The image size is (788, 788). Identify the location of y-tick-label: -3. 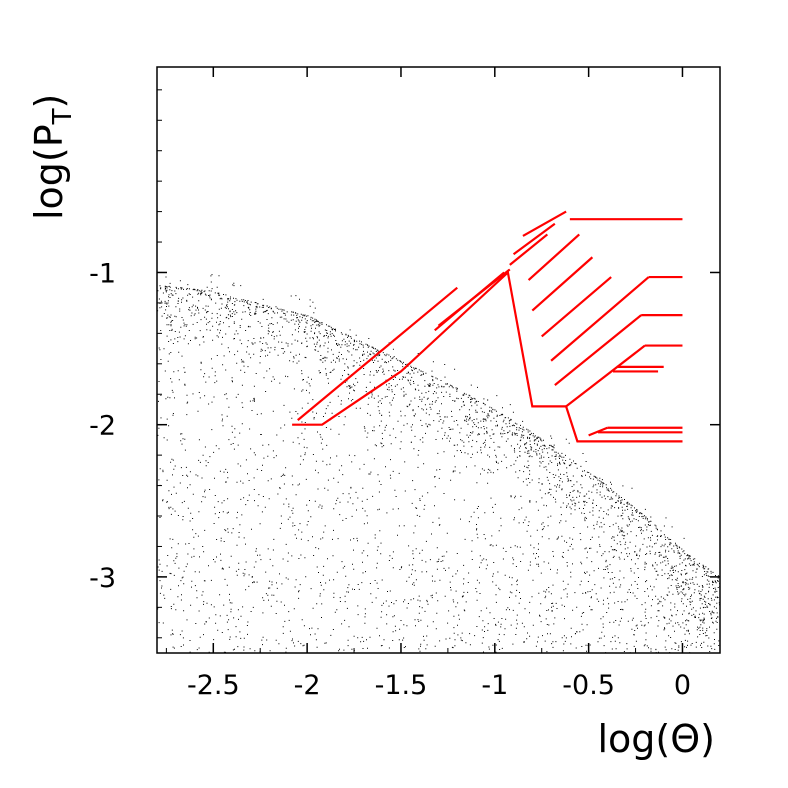
(102, 578).